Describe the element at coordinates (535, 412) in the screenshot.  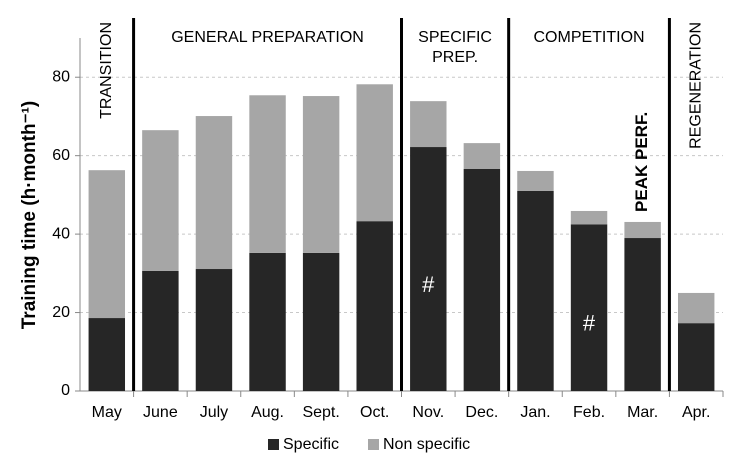
I see `x-tick-label: Jan.` at that location.